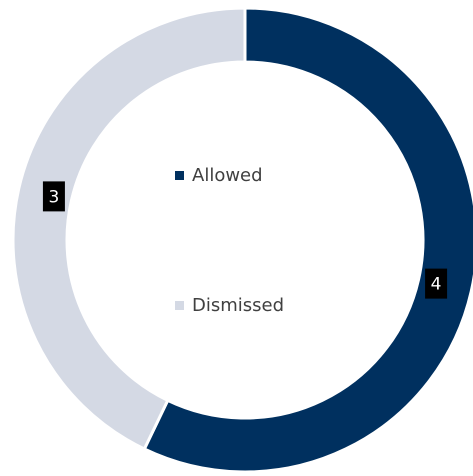  I want to click on value-label-text: 4, so click(436, 285).